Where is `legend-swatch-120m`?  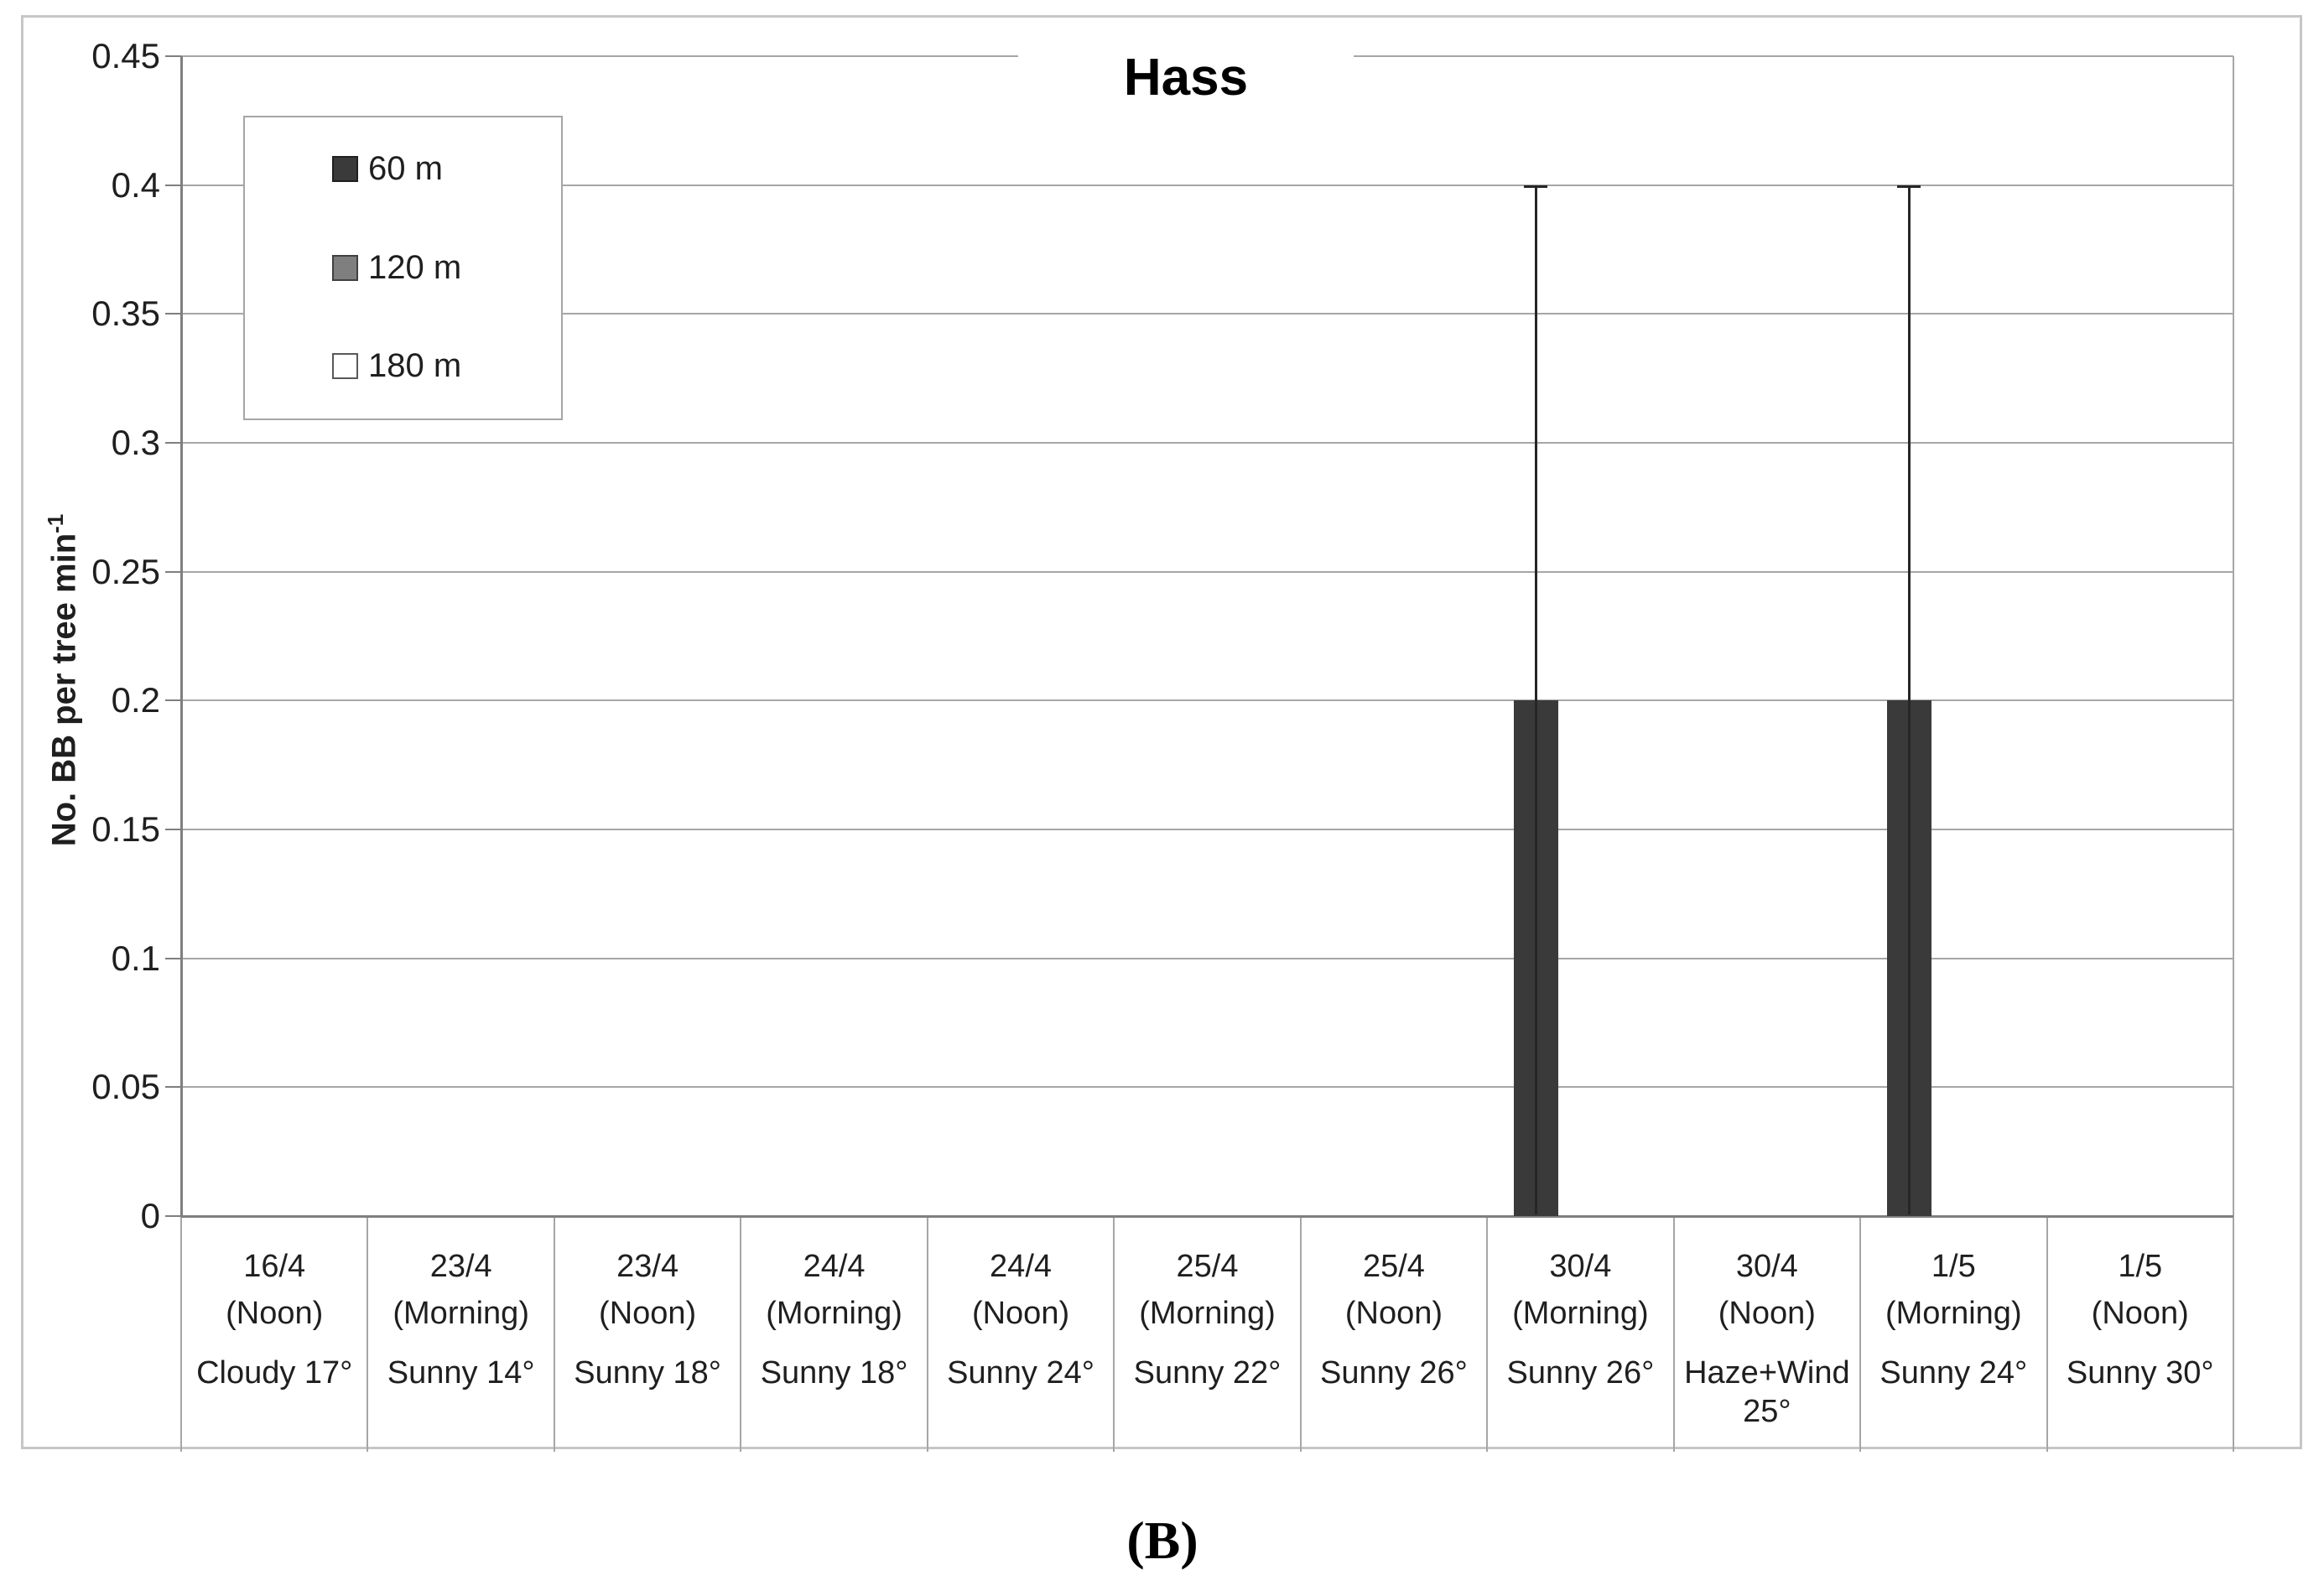
legend-swatch-120m is located at coordinates (345, 267).